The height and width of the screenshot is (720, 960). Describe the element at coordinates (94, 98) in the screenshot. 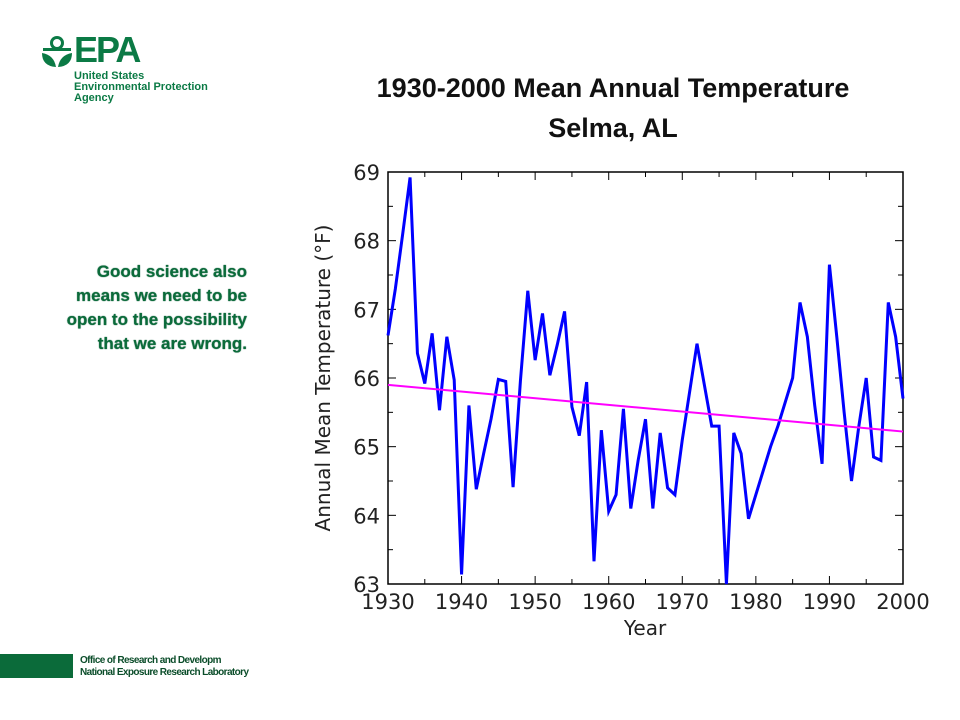

I see `logo-line3: Agency` at that location.